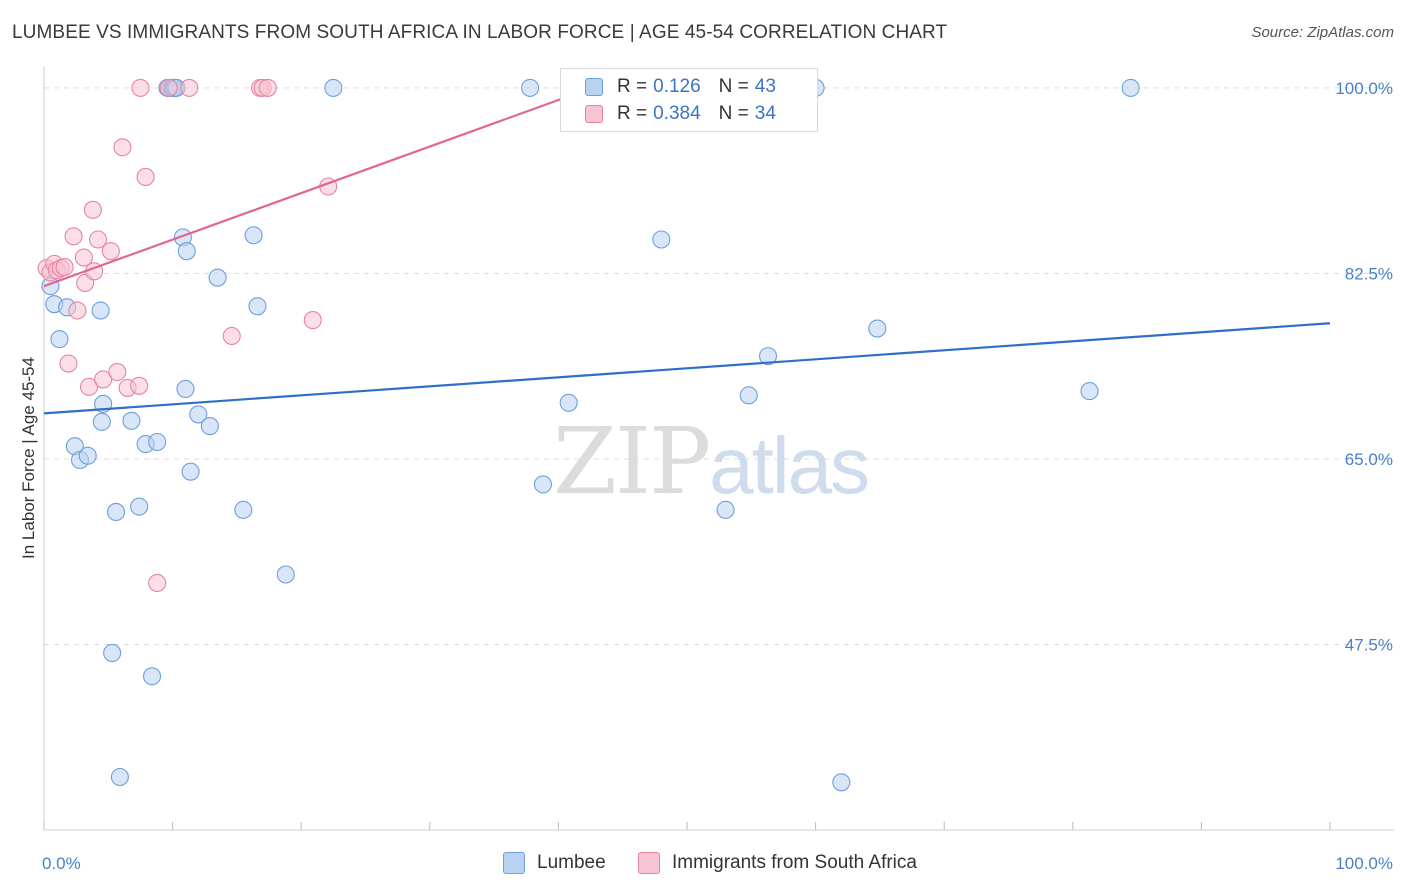 The image size is (1406, 892). What do you see at coordinates (1322, 32) in the screenshot?
I see `source-label: Source: ZipAtlas.com` at bounding box center [1322, 32].